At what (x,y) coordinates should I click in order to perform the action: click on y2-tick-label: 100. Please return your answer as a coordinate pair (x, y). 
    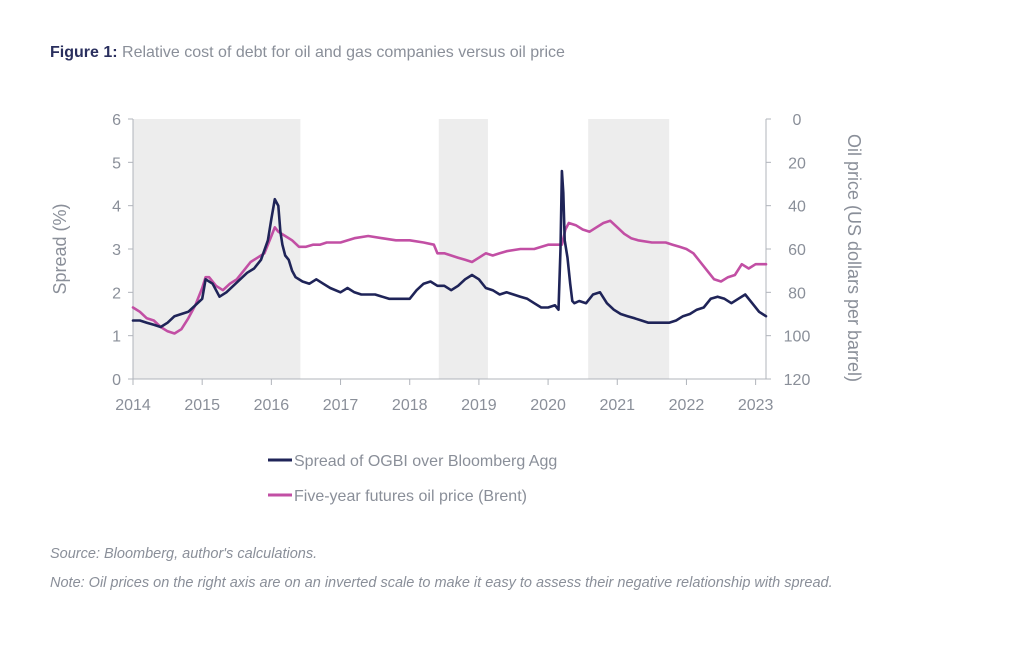
    Looking at the image, I should click on (797, 337).